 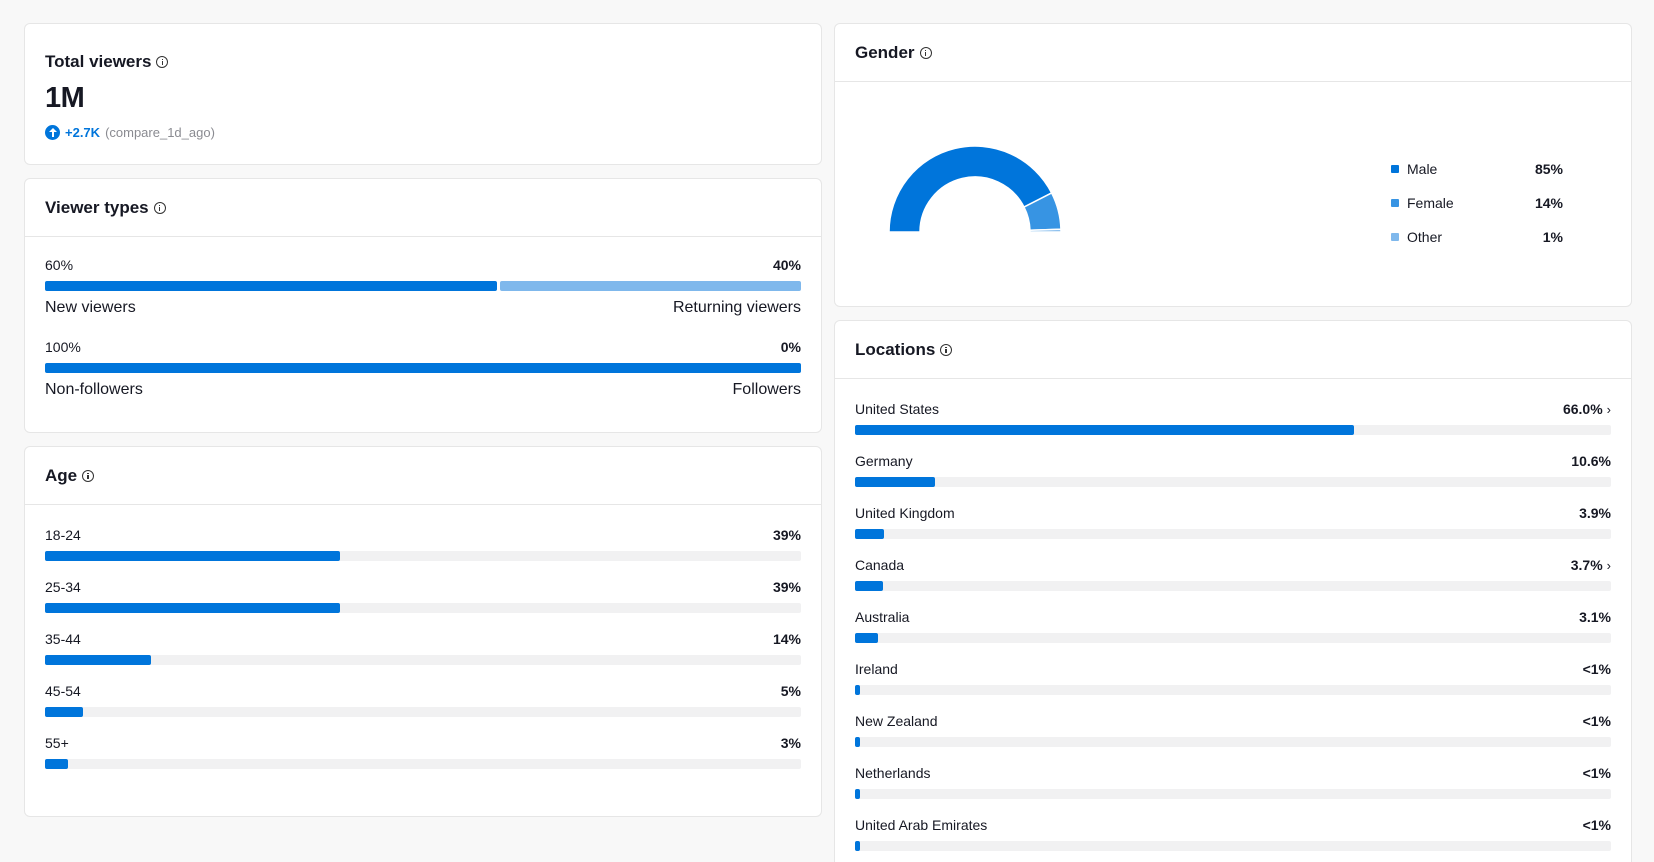 I want to click on location-row-header: New Zealand <1%, so click(x=1233, y=721).